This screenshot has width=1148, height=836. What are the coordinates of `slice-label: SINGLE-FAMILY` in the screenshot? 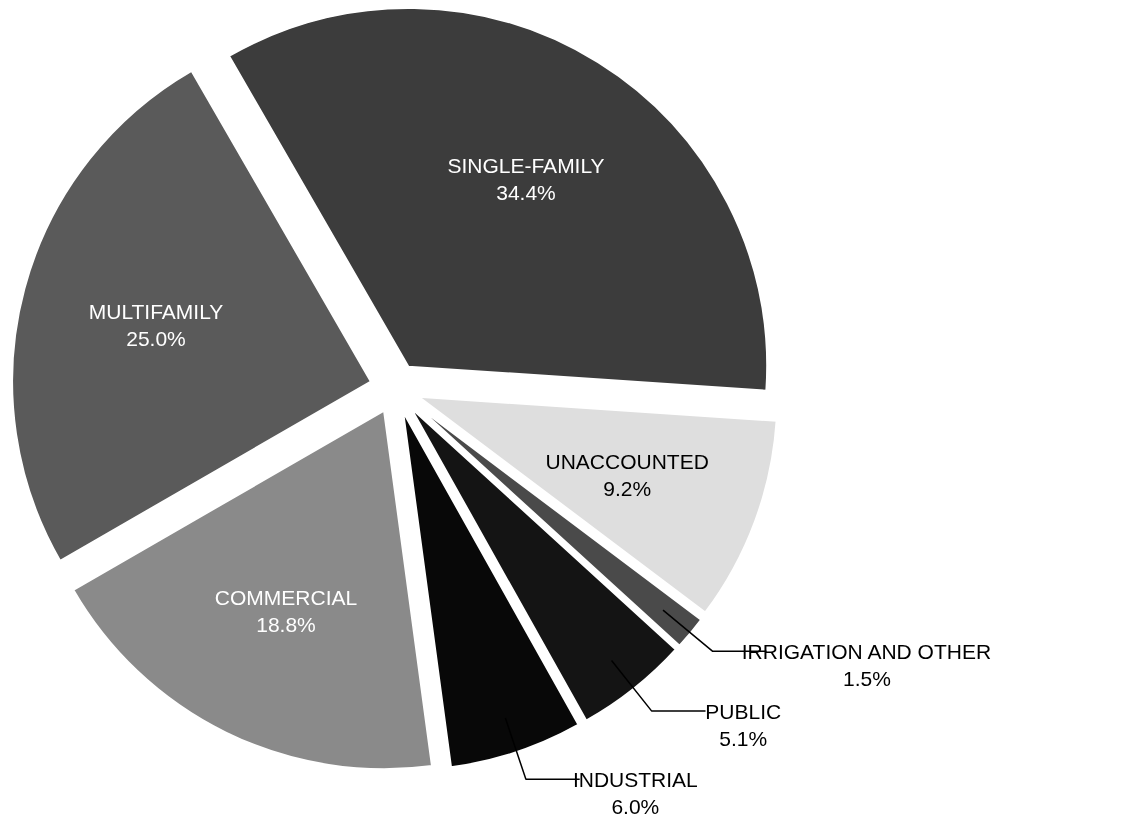 It's located at (526, 165).